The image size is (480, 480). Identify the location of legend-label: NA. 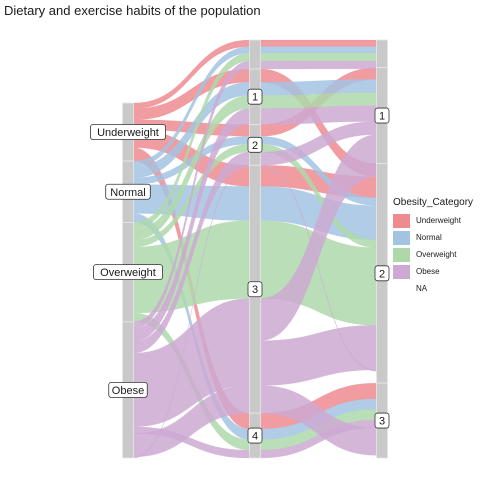
(422, 288).